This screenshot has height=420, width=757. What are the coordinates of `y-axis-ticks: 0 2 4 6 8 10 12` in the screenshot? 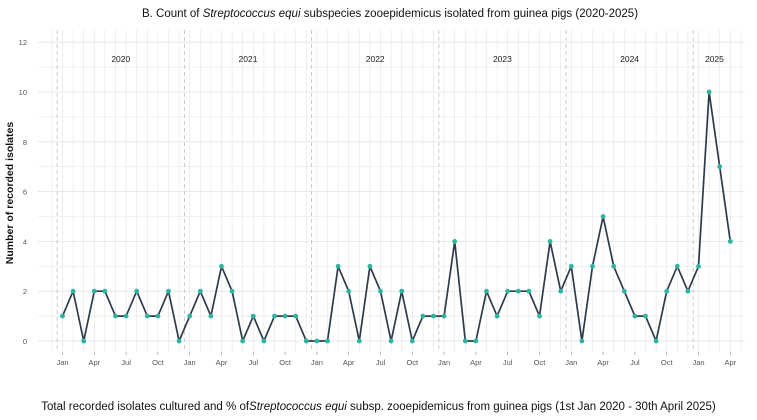 It's located at (23, 192).